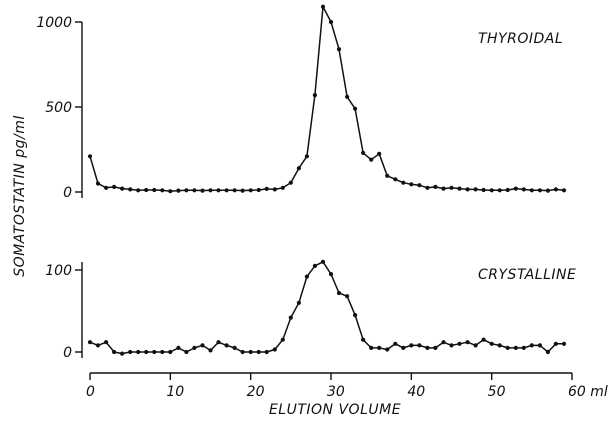  I want to click on x-tick-label: 30, so click(336, 392).